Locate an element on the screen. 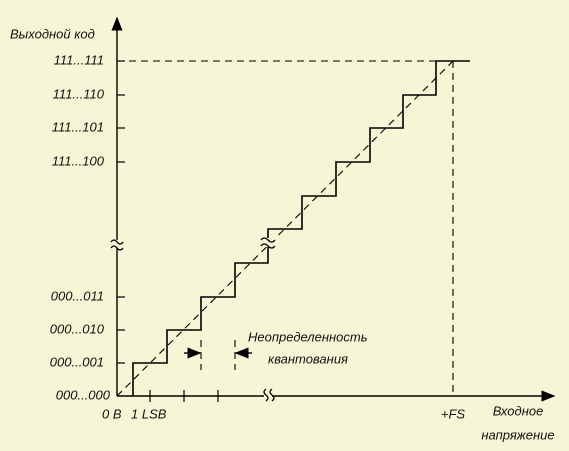 This screenshot has width=569, height=451. x-axis-label: Входное is located at coordinates (518, 410).